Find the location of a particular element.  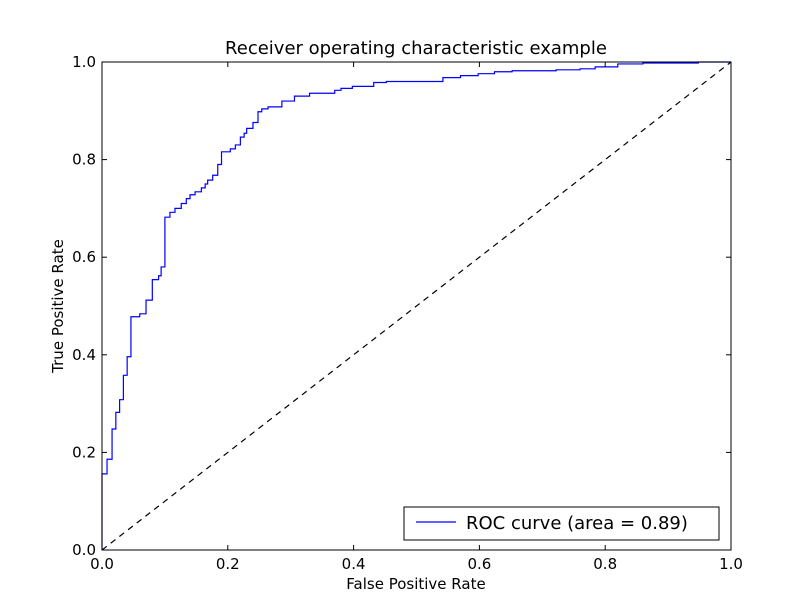

x-tick-label: 0.6 is located at coordinates (479, 564).